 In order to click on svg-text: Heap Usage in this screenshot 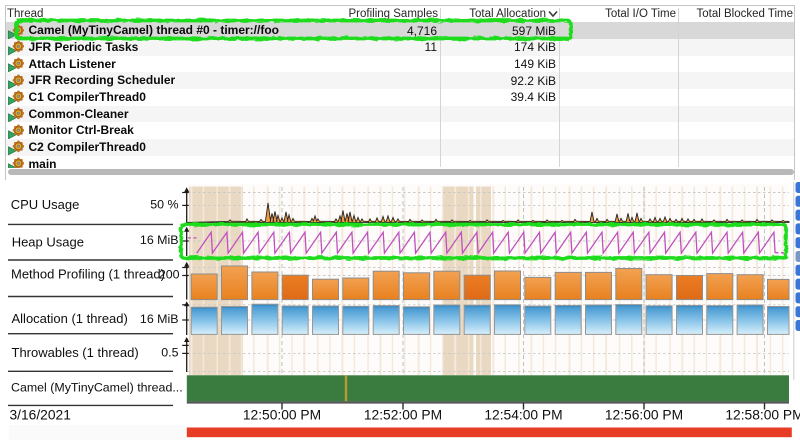, I will do `click(48, 241)`.